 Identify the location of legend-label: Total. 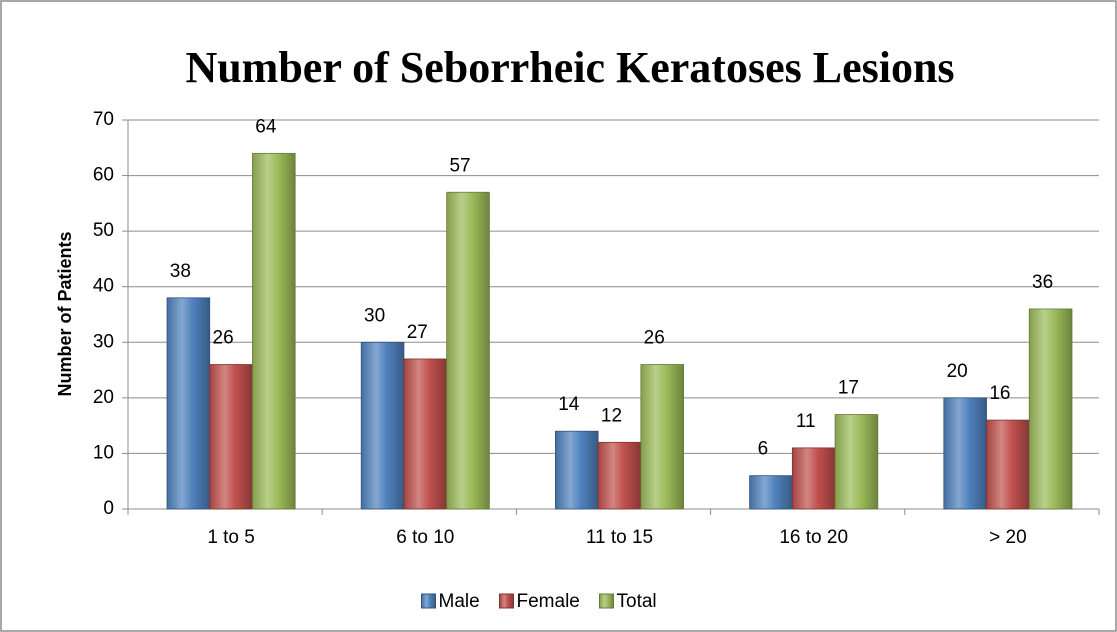
(637, 601).